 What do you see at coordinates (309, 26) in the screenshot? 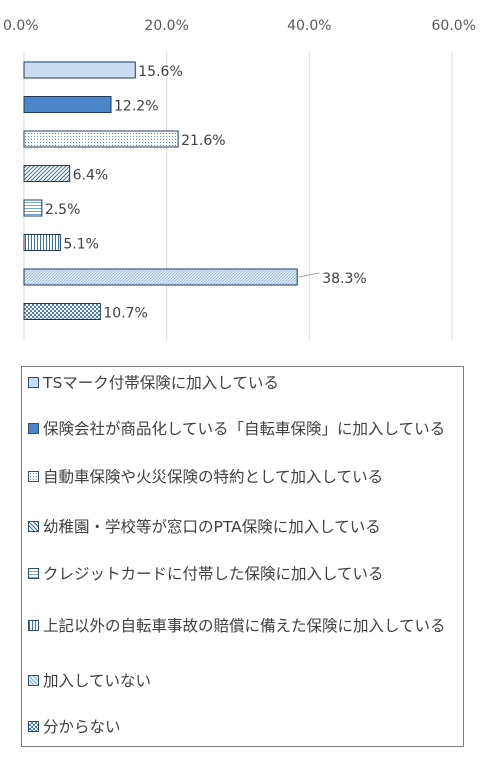
I see `x-tick-label: 40.0%` at bounding box center [309, 26].